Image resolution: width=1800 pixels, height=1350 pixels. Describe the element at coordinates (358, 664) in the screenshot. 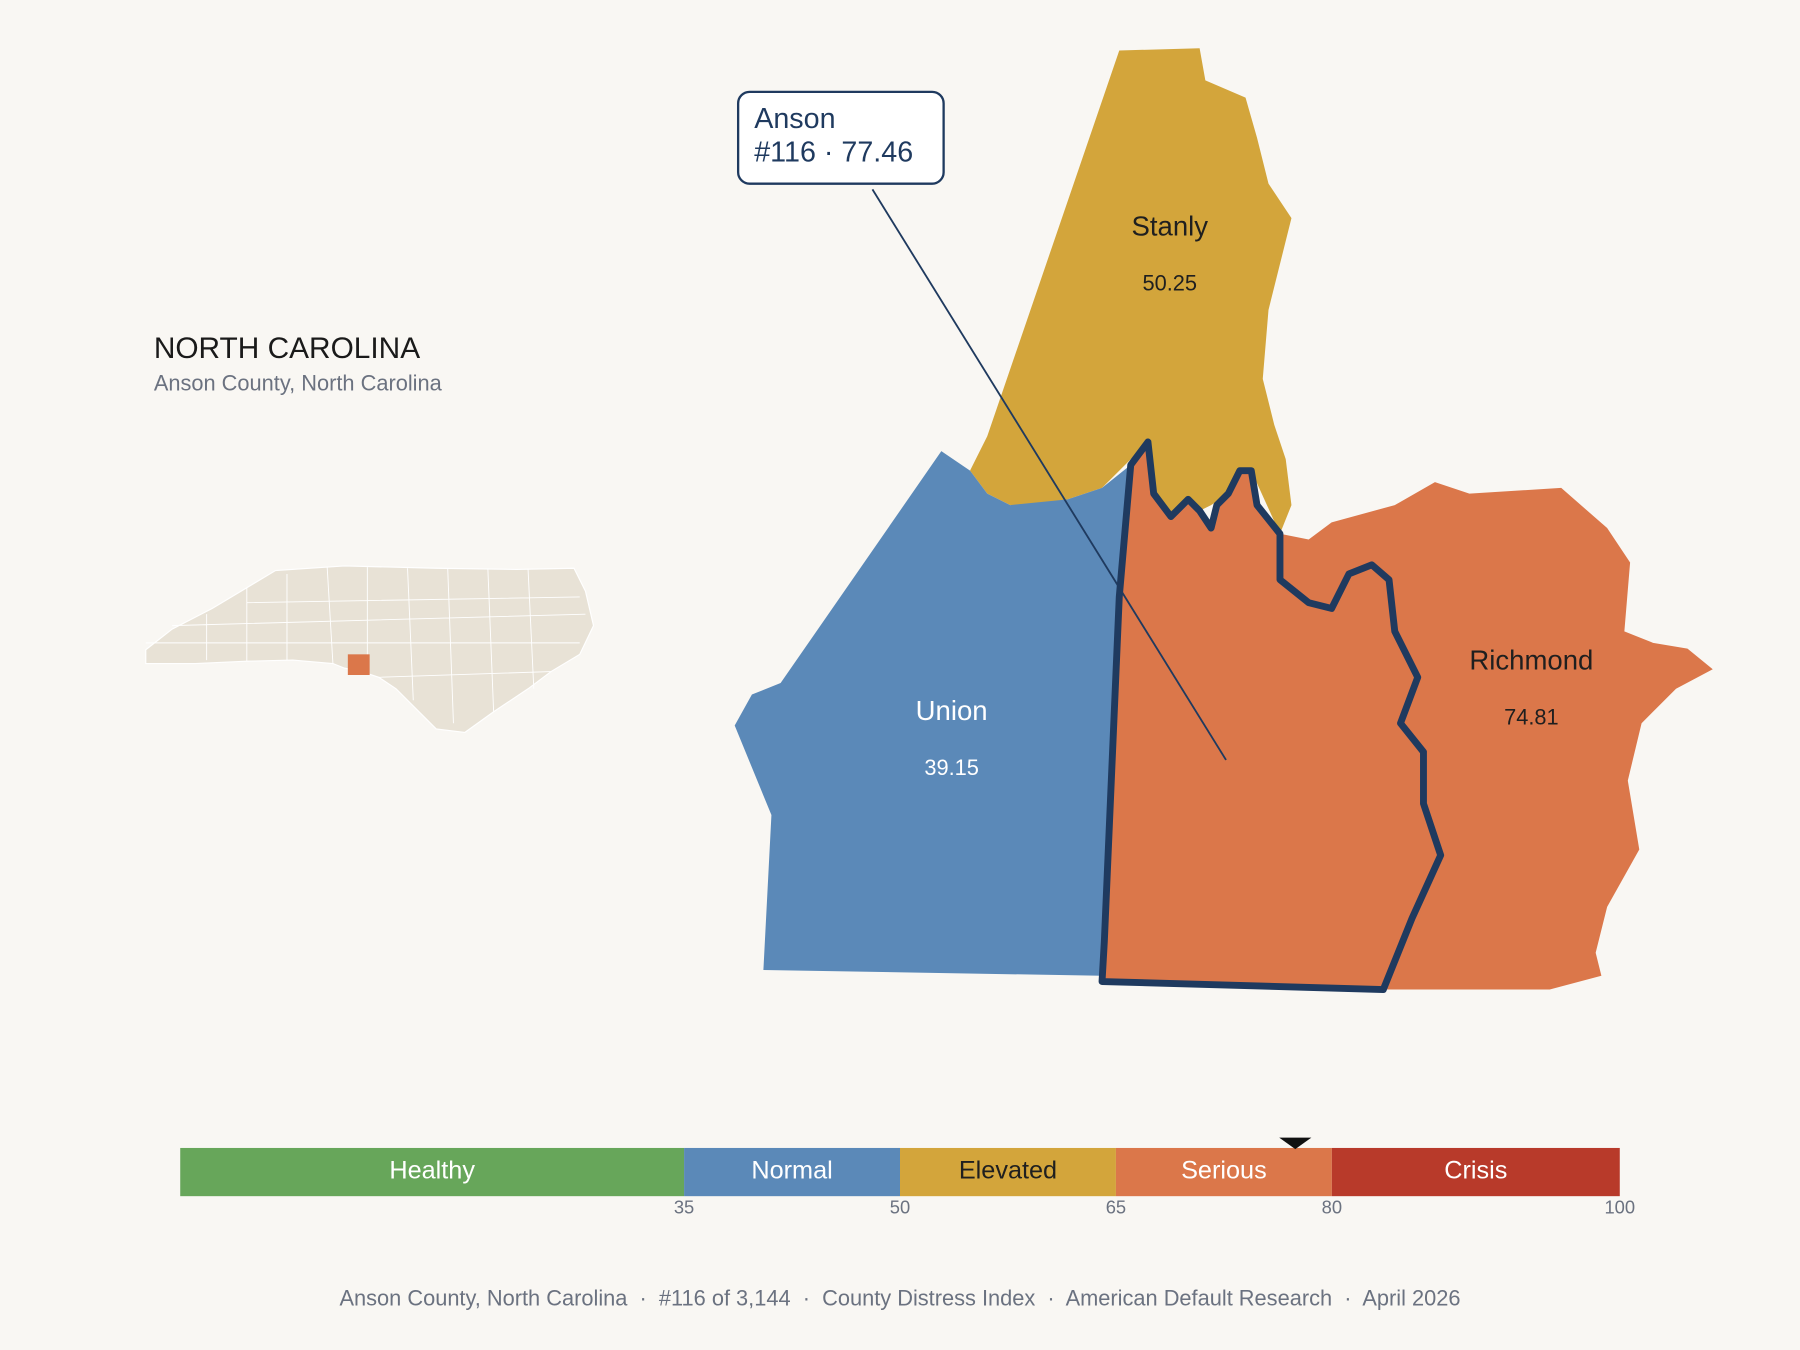

I see `inset-highlight` at that location.